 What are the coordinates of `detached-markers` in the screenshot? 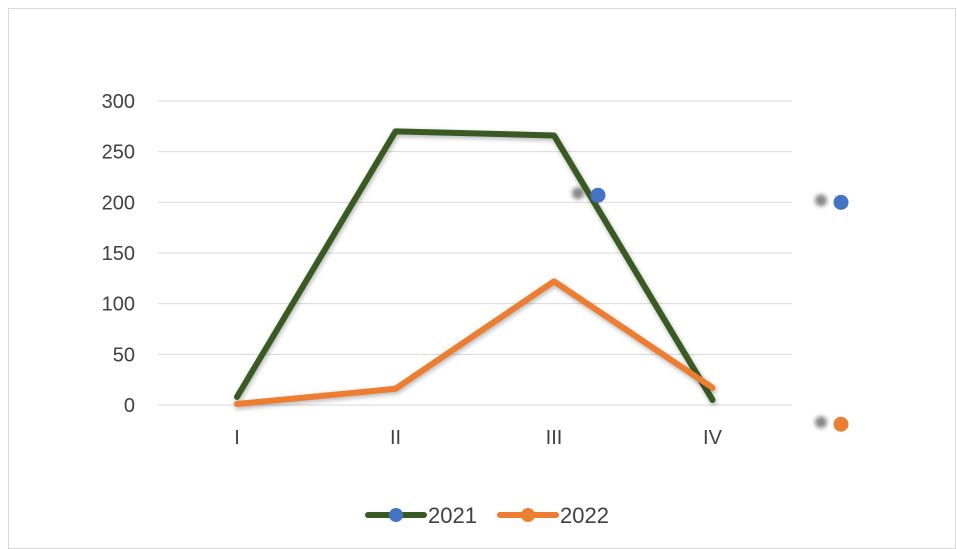 It's located at (710, 309).